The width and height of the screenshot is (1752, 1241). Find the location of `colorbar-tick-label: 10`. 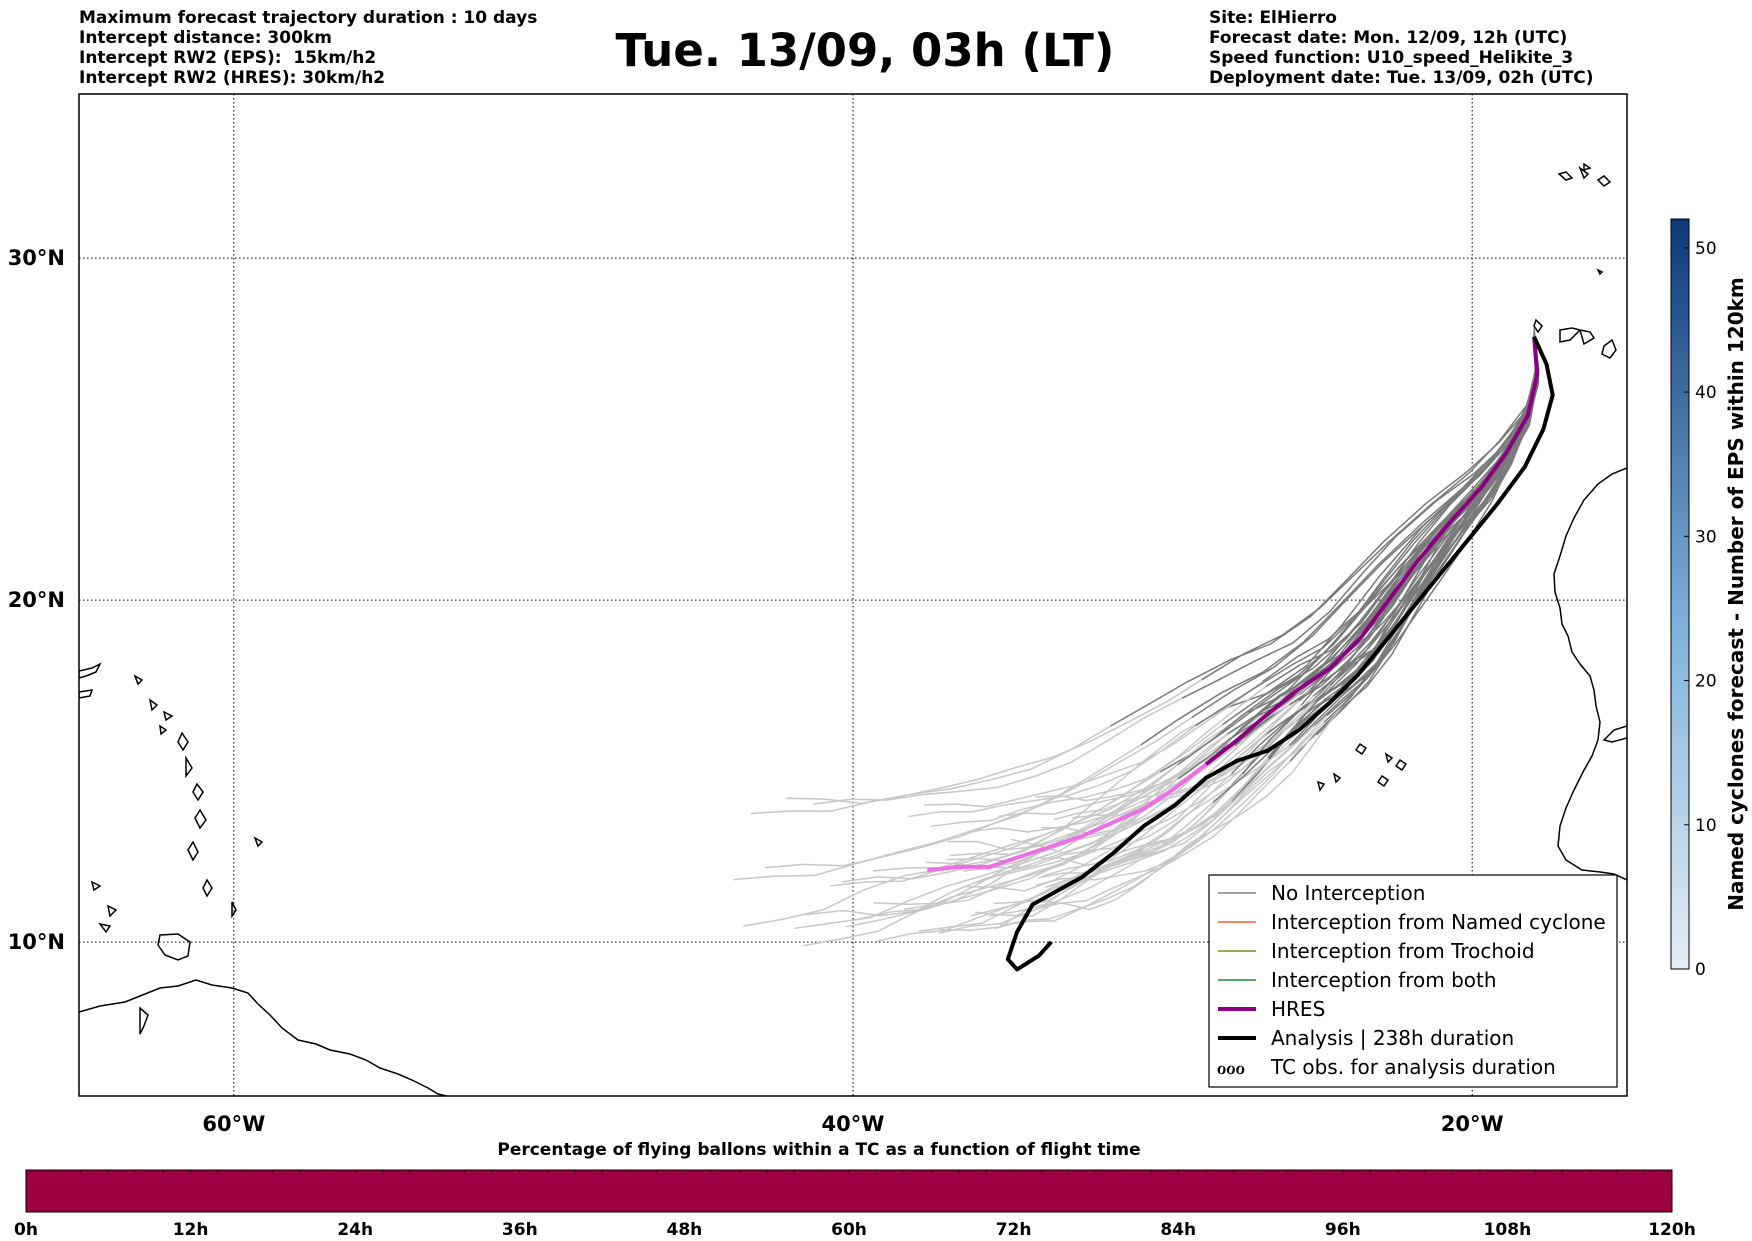

colorbar-tick-label: 10 is located at coordinates (1706, 826).